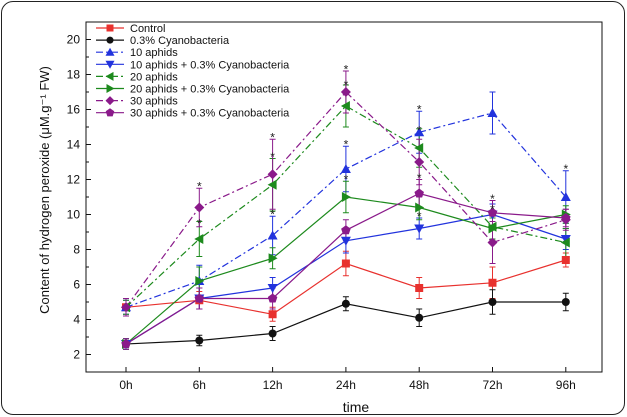  Describe the element at coordinates (154, 53) in the screenshot. I see `legend-label-10-aphids: 10 aphids` at that location.